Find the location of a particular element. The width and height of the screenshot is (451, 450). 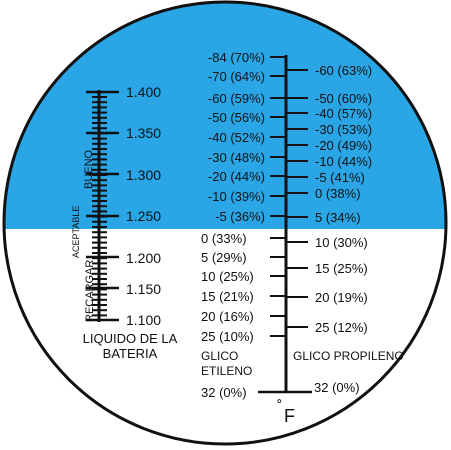

ethylene-caption: GLICO is located at coordinates (219, 356).